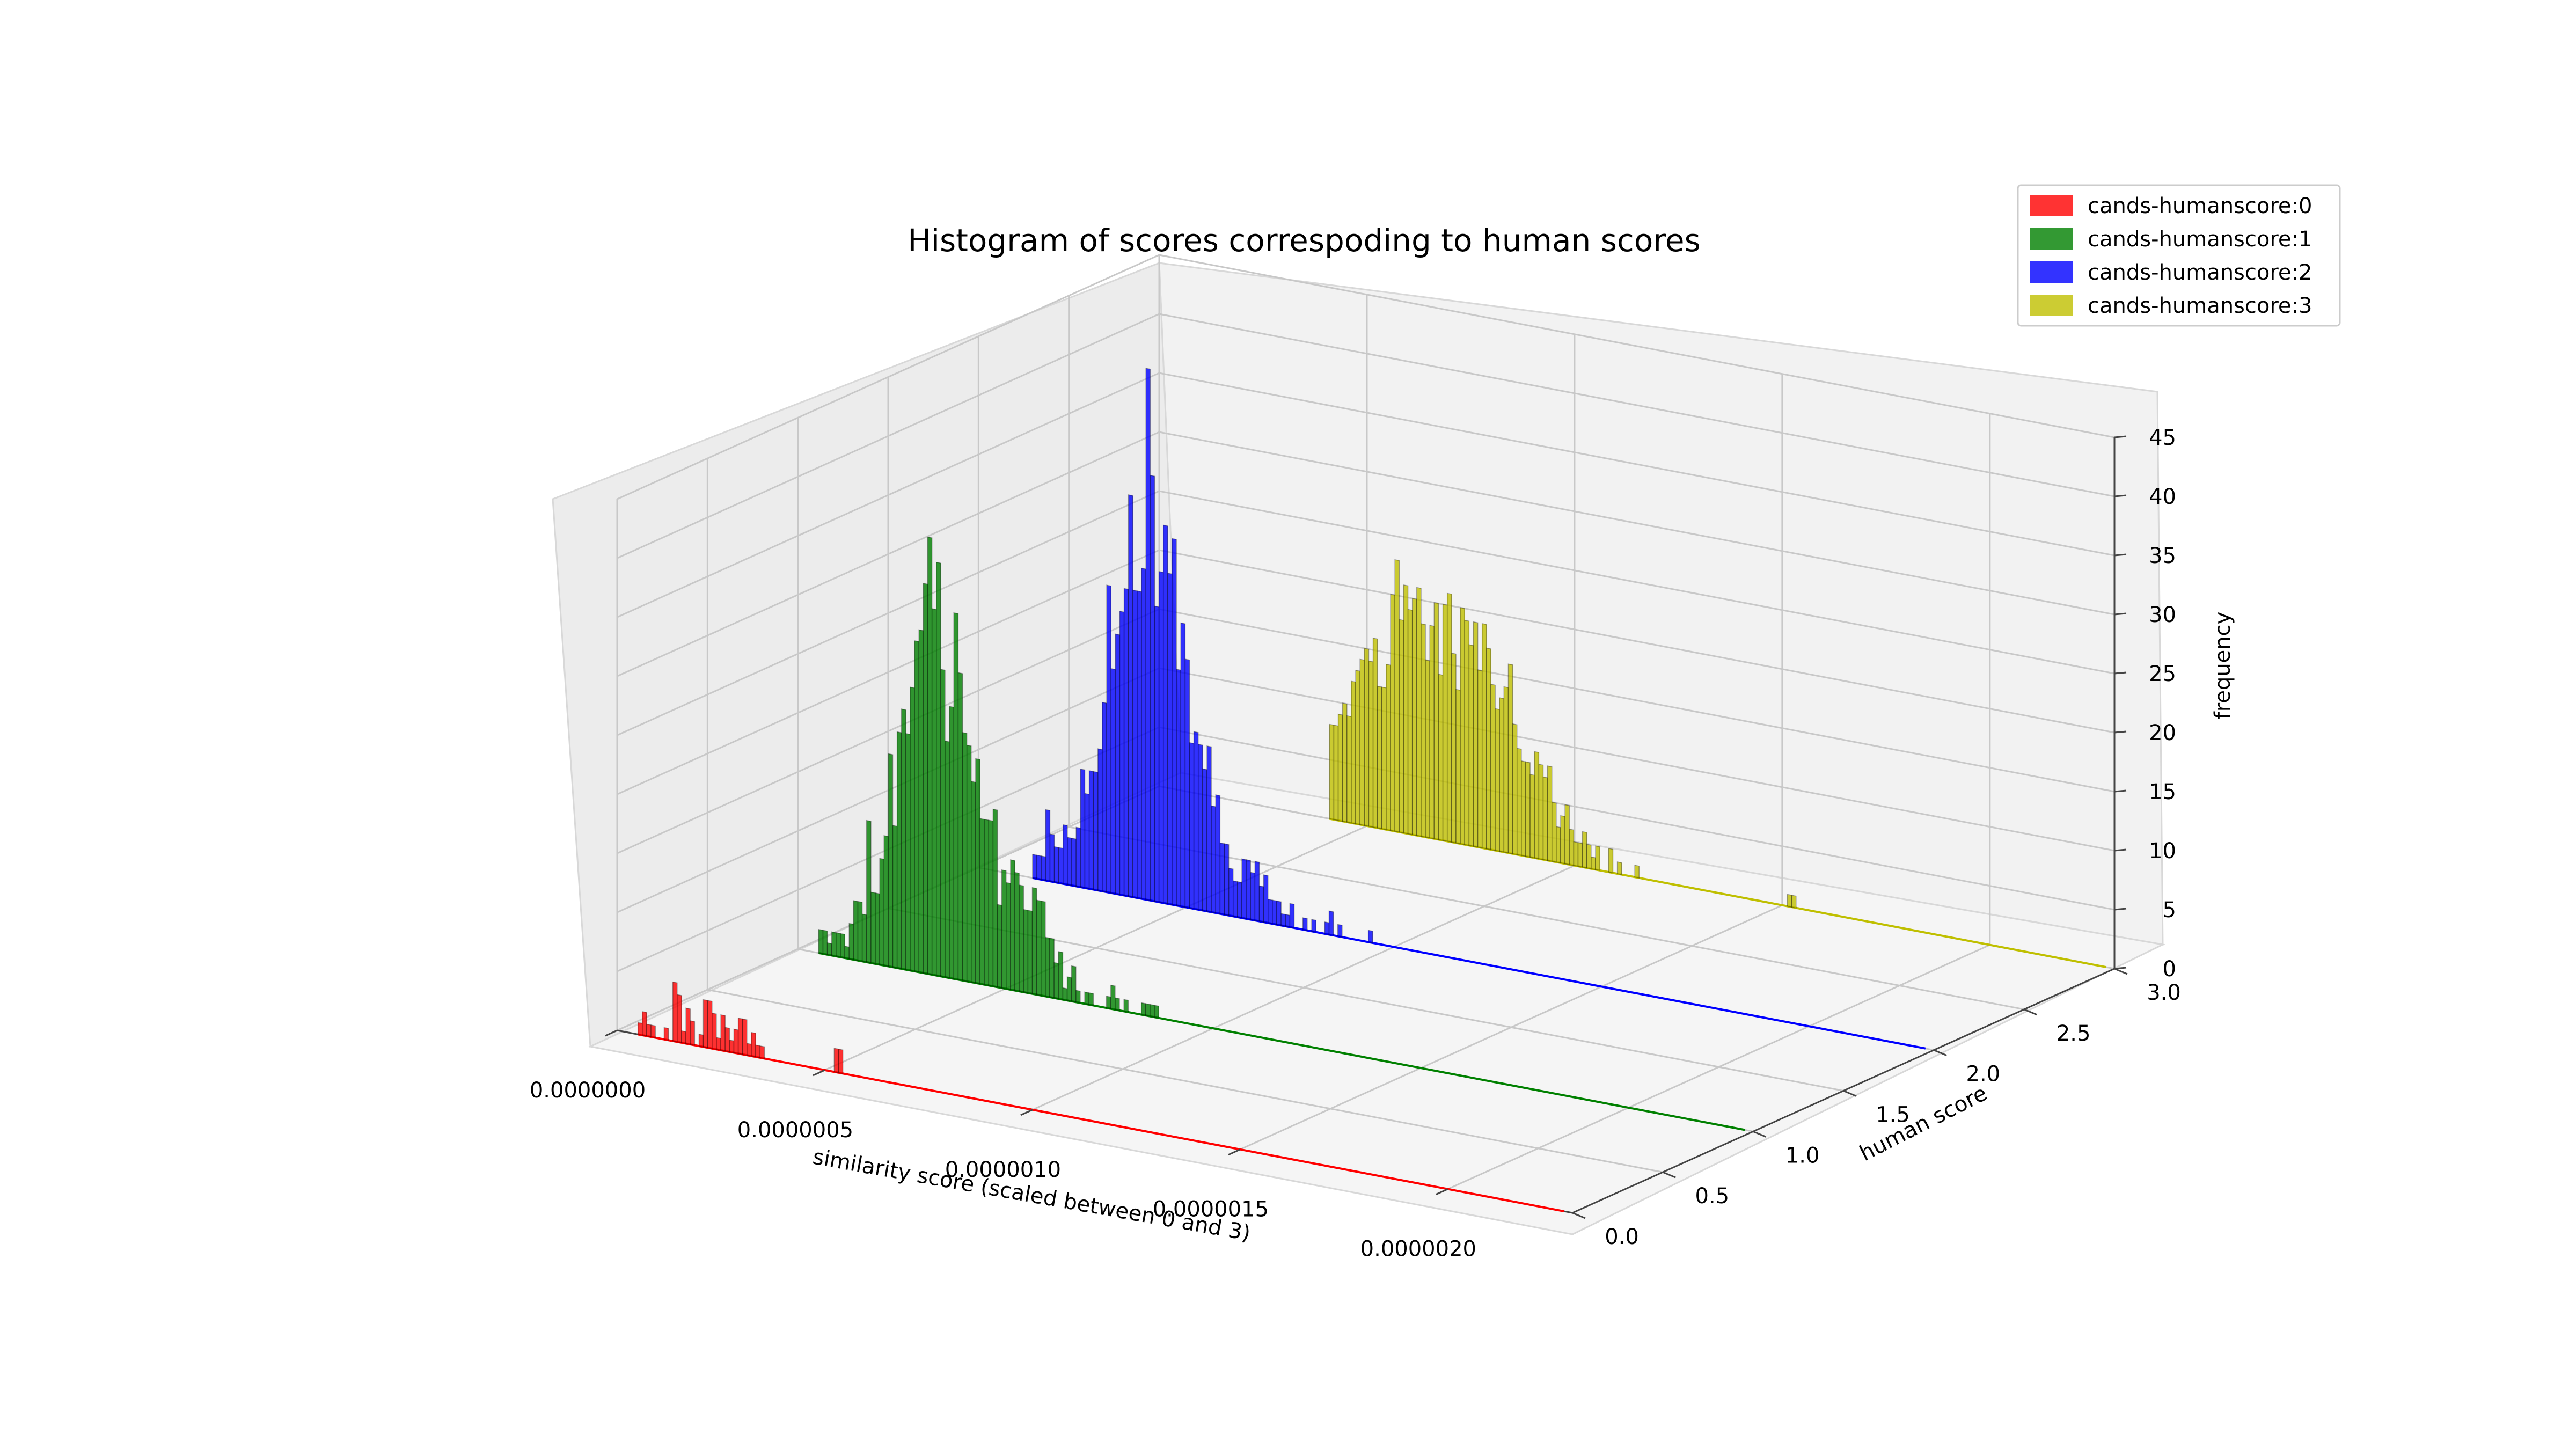 This screenshot has height=1449, width=2576. I want to click on y-tick-label-5: 2.5, so click(2074, 1033).